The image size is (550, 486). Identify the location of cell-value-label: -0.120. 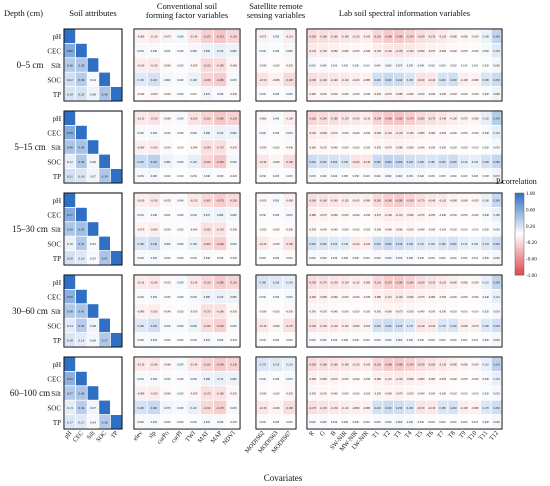
(399, 297).